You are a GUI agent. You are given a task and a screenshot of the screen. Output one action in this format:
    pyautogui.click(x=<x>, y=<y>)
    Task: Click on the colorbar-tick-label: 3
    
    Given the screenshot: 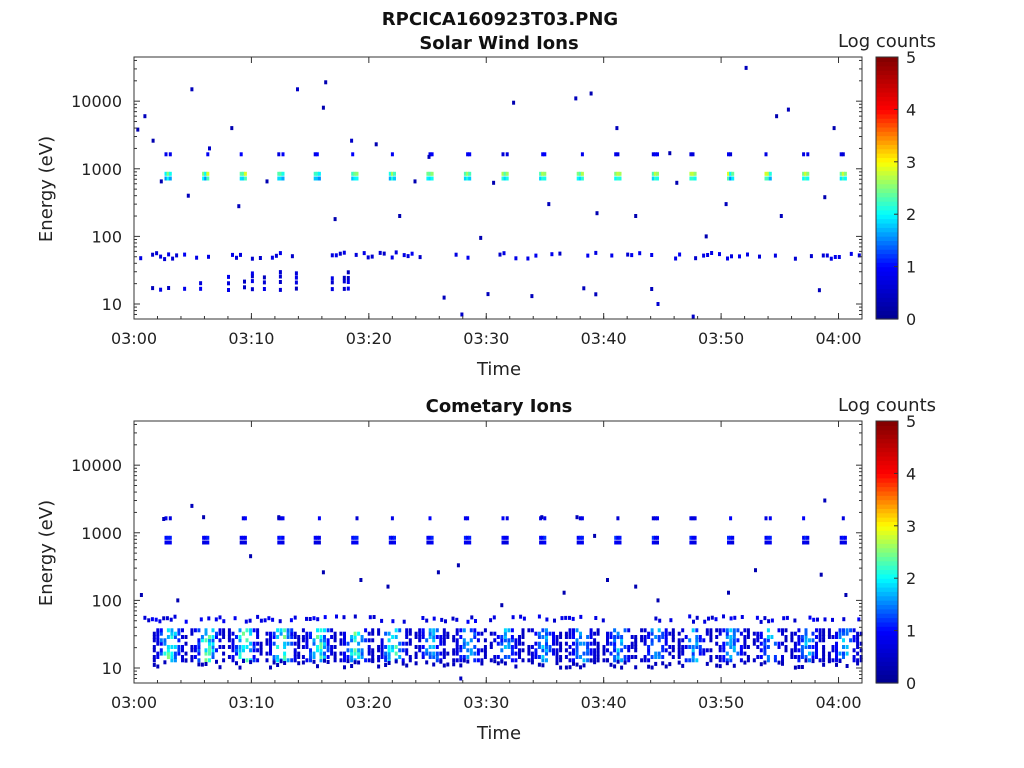 What is the action you would take?
    pyautogui.click(x=911, y=526)
    